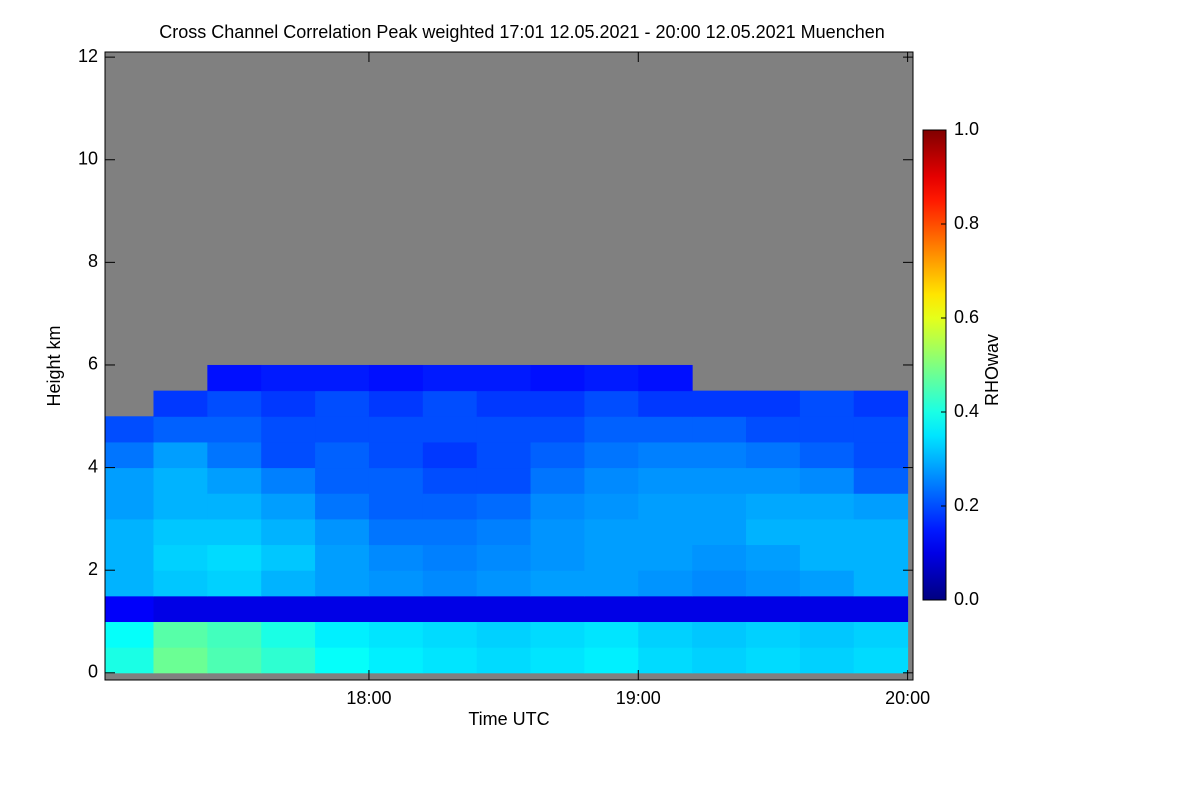 The width and height of the screenshot is (1200, 800). Describe the element at coordinates (93, 672) in the screenshot. I see `y-tick-label: 0` at that location.